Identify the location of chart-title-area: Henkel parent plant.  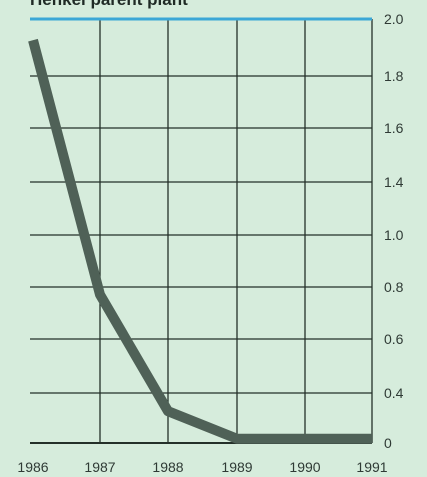
(109, 4).